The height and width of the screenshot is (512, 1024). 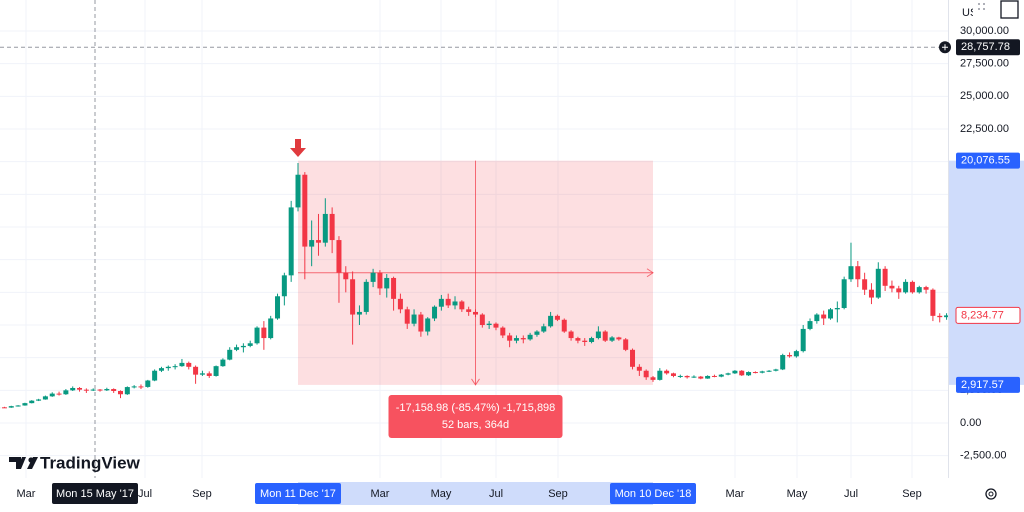 I want to click on settings-icon, so click(x=991, y=494).